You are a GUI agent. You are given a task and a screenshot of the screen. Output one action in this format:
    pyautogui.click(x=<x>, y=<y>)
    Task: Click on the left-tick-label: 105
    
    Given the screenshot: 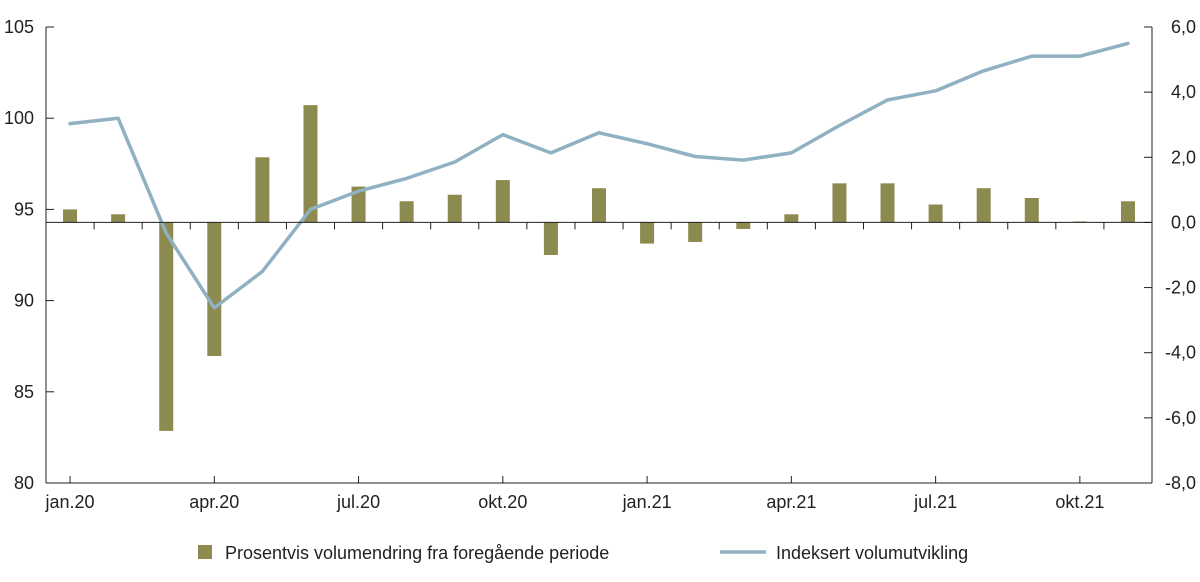 What is the action you would take?
    pyautogui.click(x=19, y=27)
    